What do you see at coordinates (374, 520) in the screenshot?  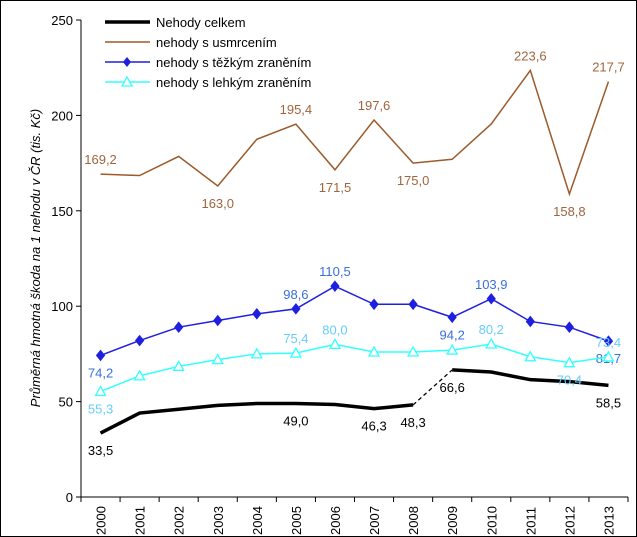 I see `x-tick-label: 2007` at bounding box center [374, 520].